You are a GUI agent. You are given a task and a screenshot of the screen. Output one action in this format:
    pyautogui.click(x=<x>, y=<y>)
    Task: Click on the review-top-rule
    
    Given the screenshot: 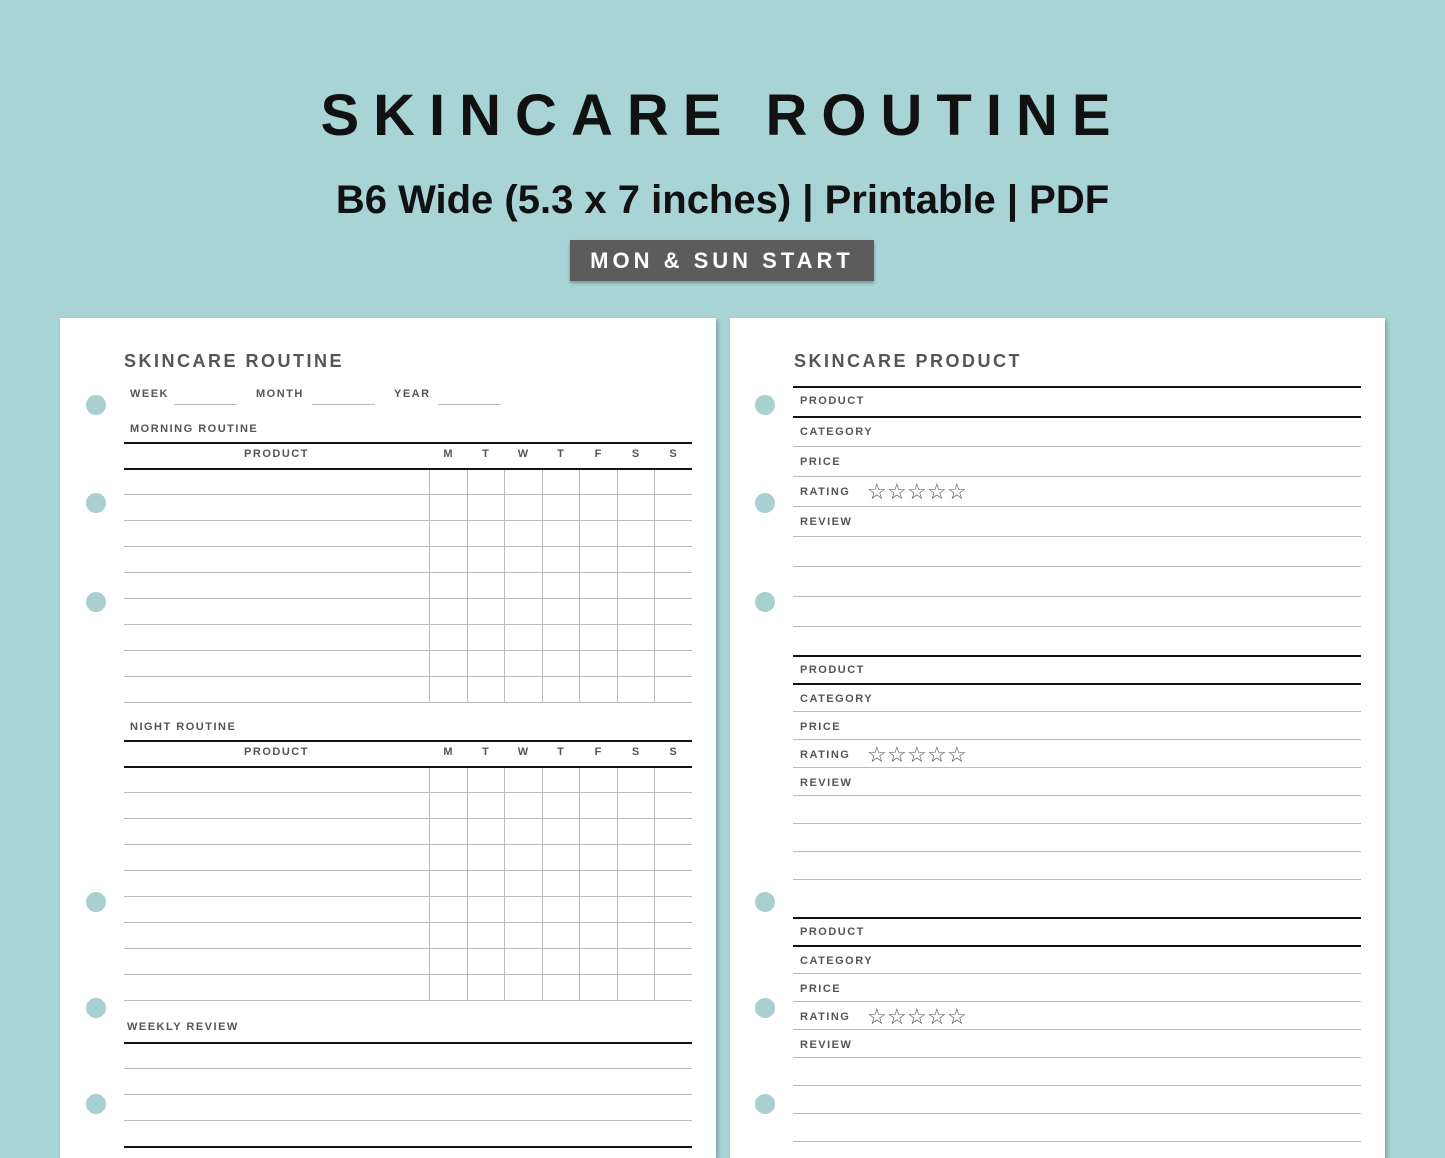 What is the action you would take?
    pyautogui.click(x=408, y=1043)
    